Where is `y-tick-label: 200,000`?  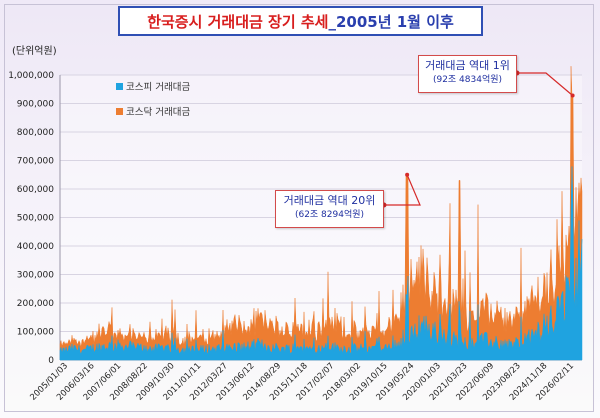 y-tick-label: 200,000 is located at coordinates (35, 304).